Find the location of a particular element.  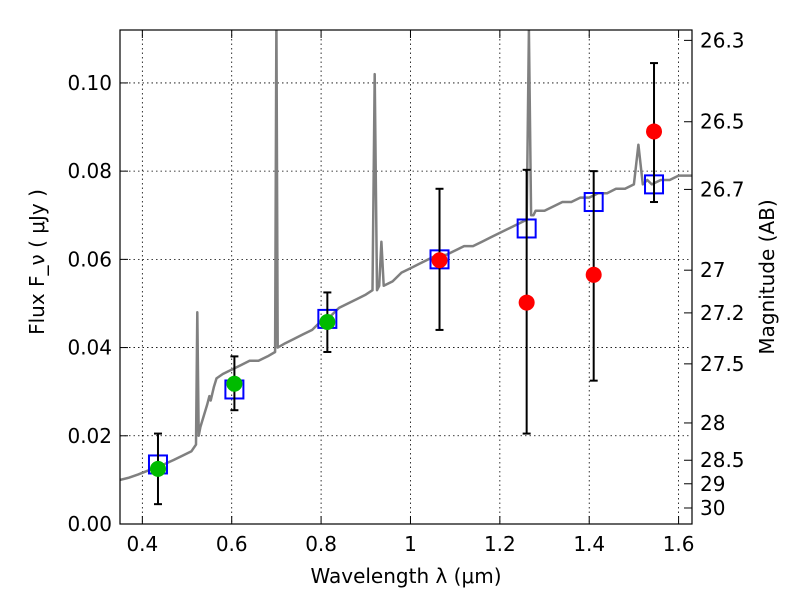

y-tick-label: 0.08 is located at coordinates (89, 171).